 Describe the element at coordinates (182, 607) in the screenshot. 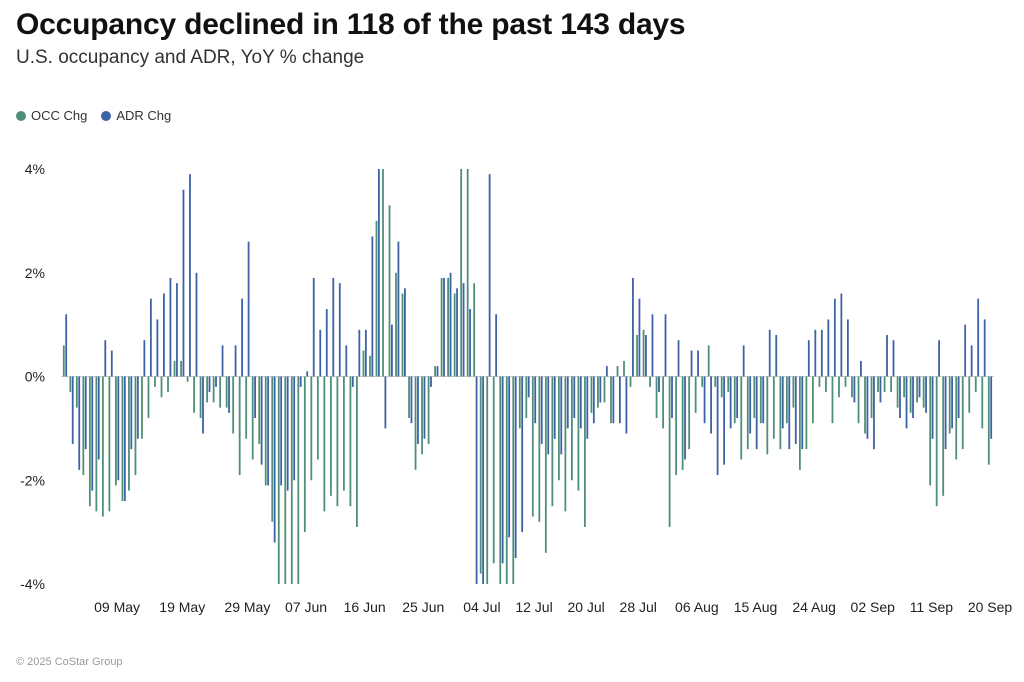

I see `x-tick-label: 19 May` at that location.